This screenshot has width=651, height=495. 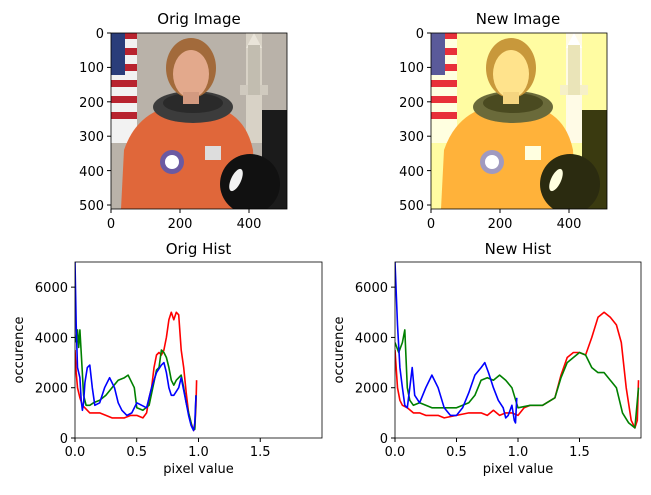 What do you see at coordinates (51, 338) in the screenshot?
I see `orig-hist-ytick-label: 4000` at bounding box center [51, 338].